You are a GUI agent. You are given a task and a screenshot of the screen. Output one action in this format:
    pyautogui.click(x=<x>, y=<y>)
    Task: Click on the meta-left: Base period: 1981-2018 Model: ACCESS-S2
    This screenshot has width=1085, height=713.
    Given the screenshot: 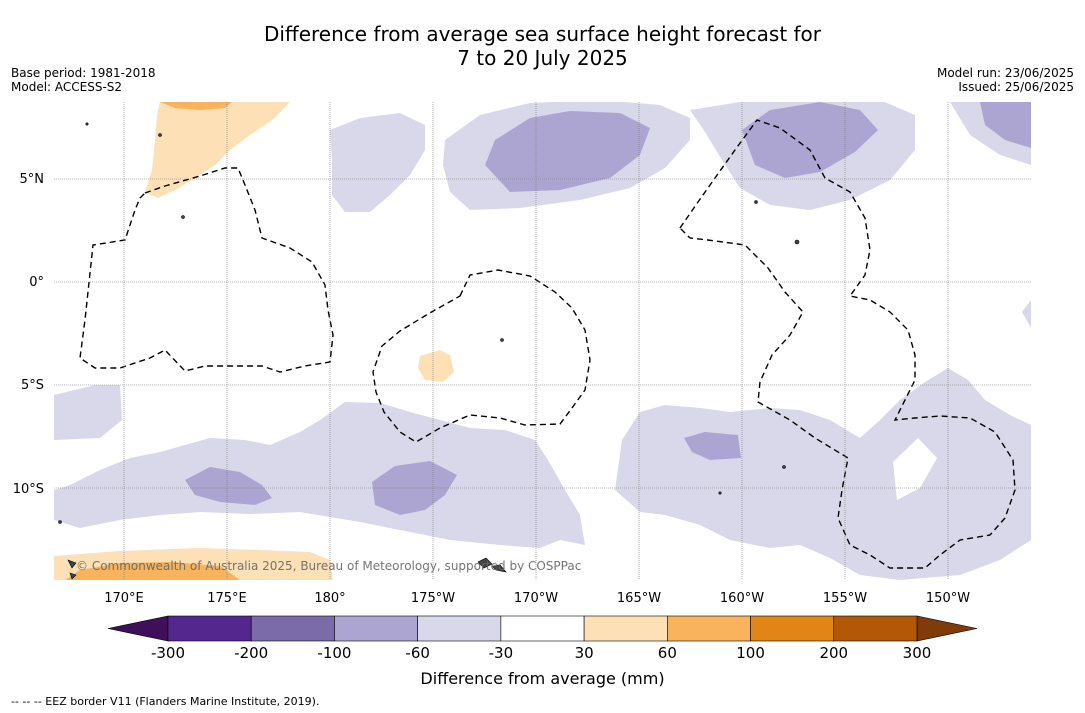 What is the action you would take?
    pyautogui.click(x=83, y=80)
    